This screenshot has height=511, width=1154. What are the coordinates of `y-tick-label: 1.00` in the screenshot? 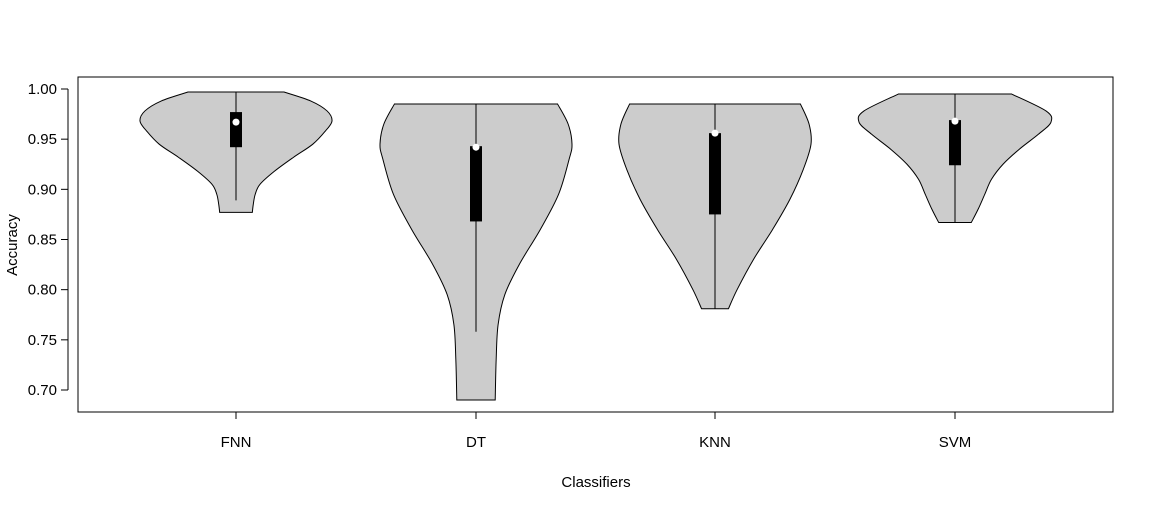 It's located at (42, 89).